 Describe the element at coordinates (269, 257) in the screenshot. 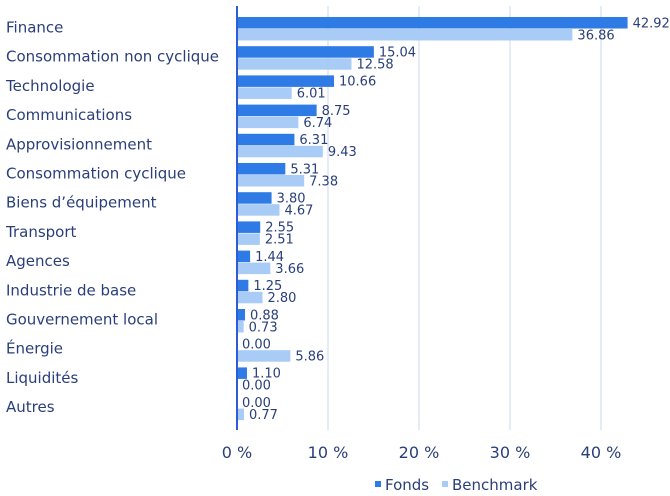

I see `value-label-fonds-8: 1.44` at that location.